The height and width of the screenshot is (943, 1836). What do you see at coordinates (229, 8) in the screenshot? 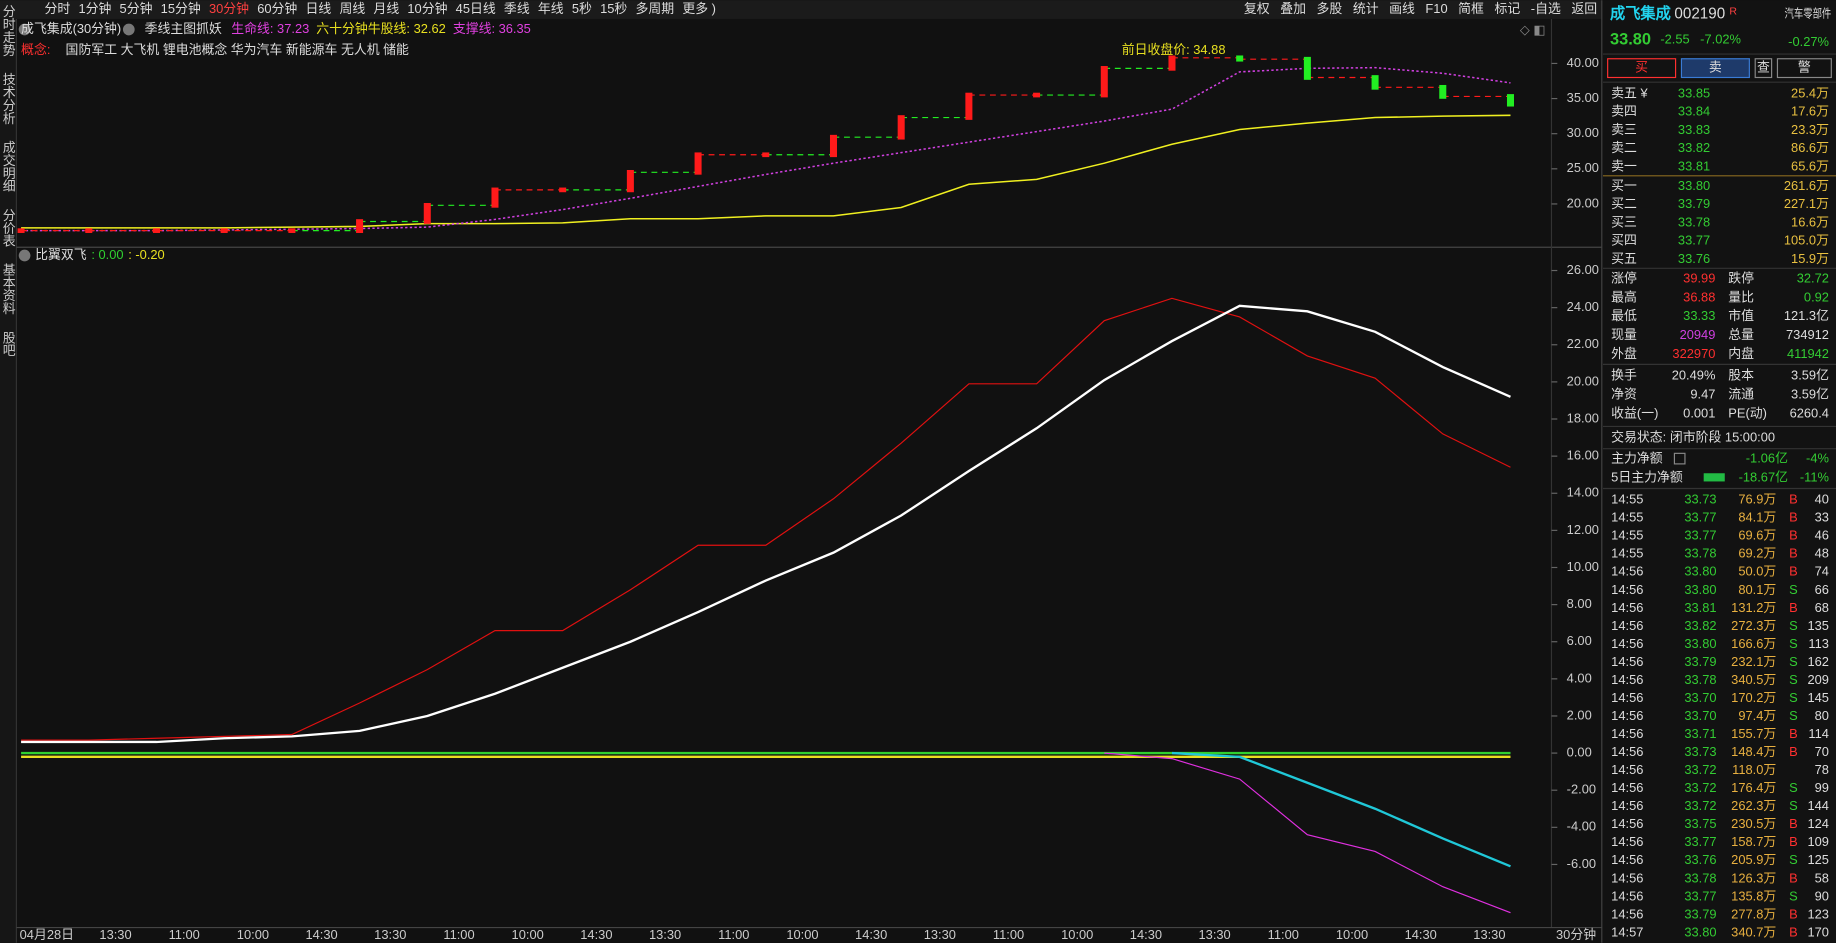
I see `period-tab: 30分钟` at bounding box center [229, 8].